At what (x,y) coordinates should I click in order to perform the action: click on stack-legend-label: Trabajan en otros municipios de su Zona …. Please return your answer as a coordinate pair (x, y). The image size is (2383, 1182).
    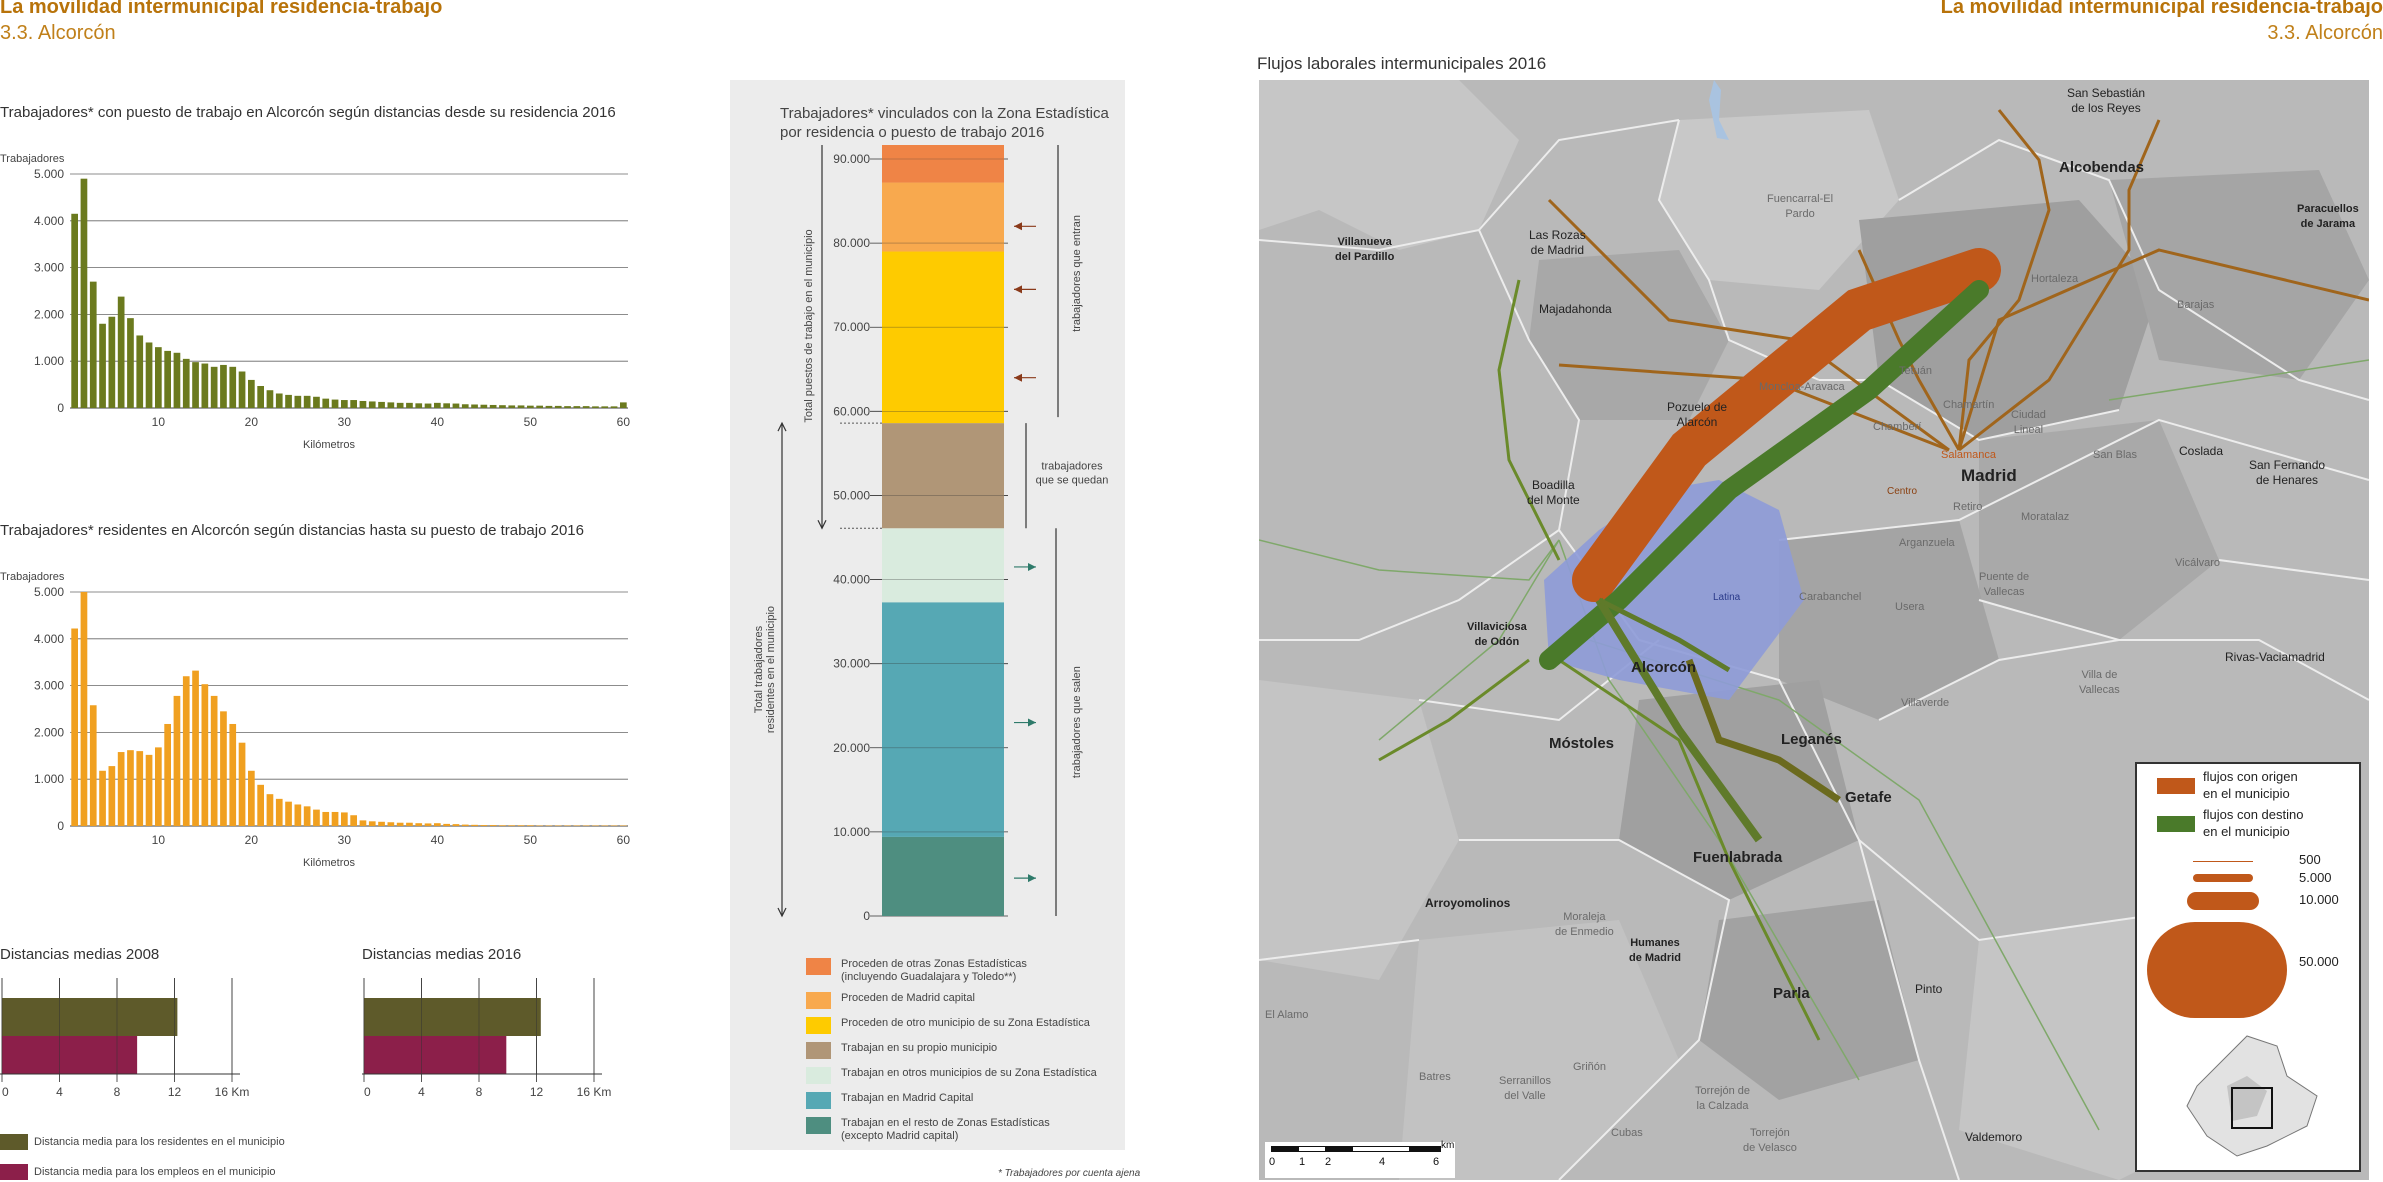
    Looking at the image, I should click on (969, 1073).